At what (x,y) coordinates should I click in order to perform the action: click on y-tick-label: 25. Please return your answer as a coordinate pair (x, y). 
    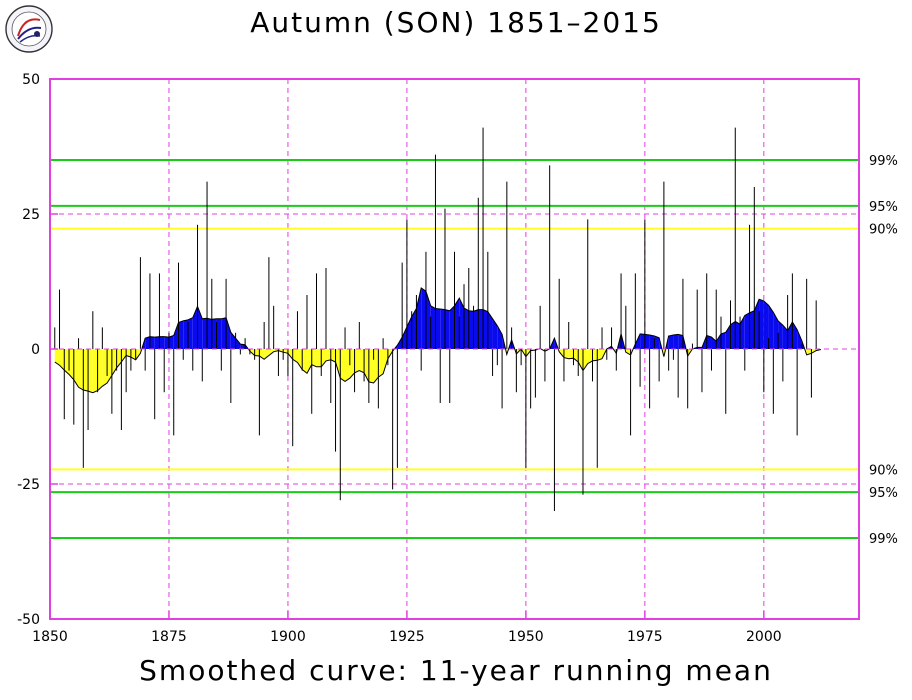
    Looking at the image, I should click on (31, 215).